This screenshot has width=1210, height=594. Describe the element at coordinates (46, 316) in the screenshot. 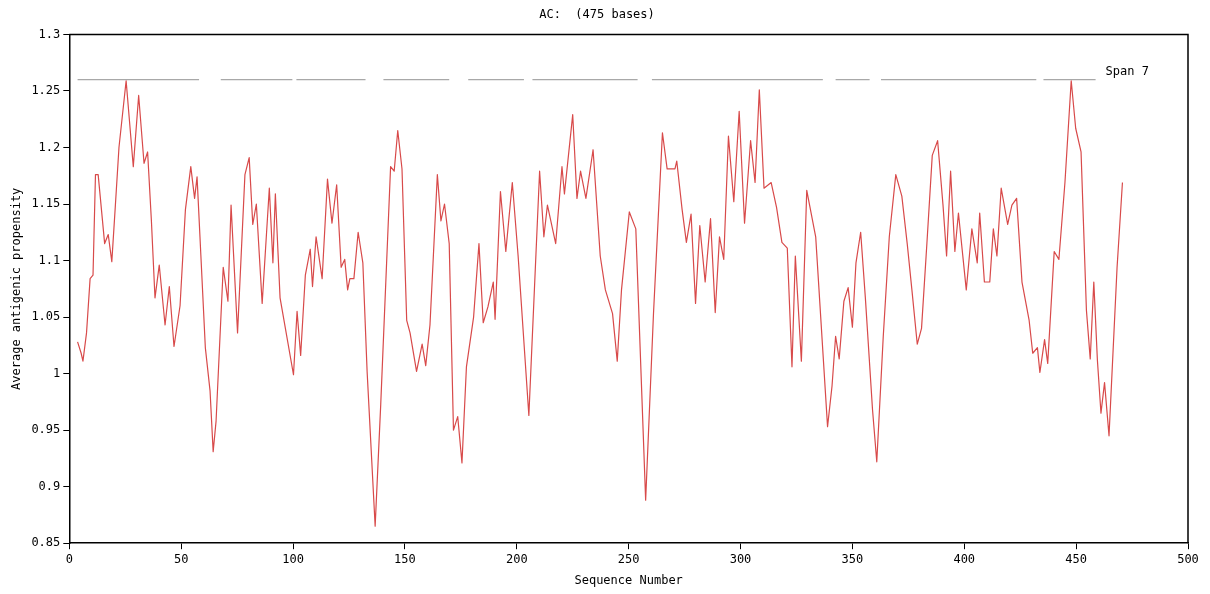

I see `y-tick-label: 1.05` at that location.